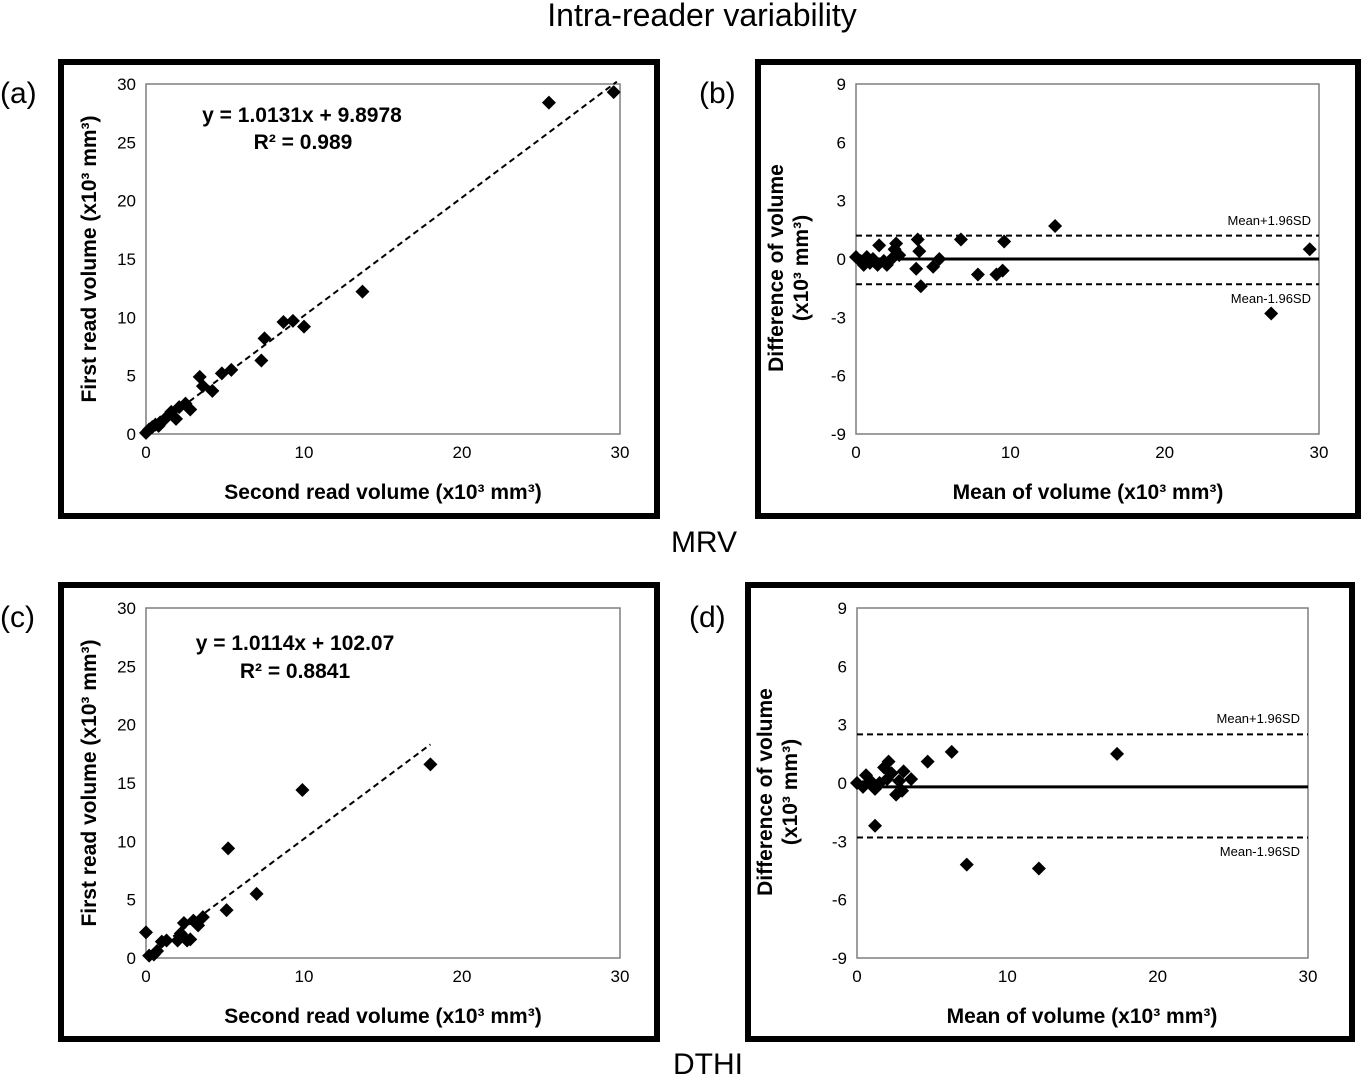 The image size is (1361, 1077). What do you see at coordinates (131, 376) in the screenshot?
I see `panel-a-ytick-label: 5` at bounding box center [131, 376].